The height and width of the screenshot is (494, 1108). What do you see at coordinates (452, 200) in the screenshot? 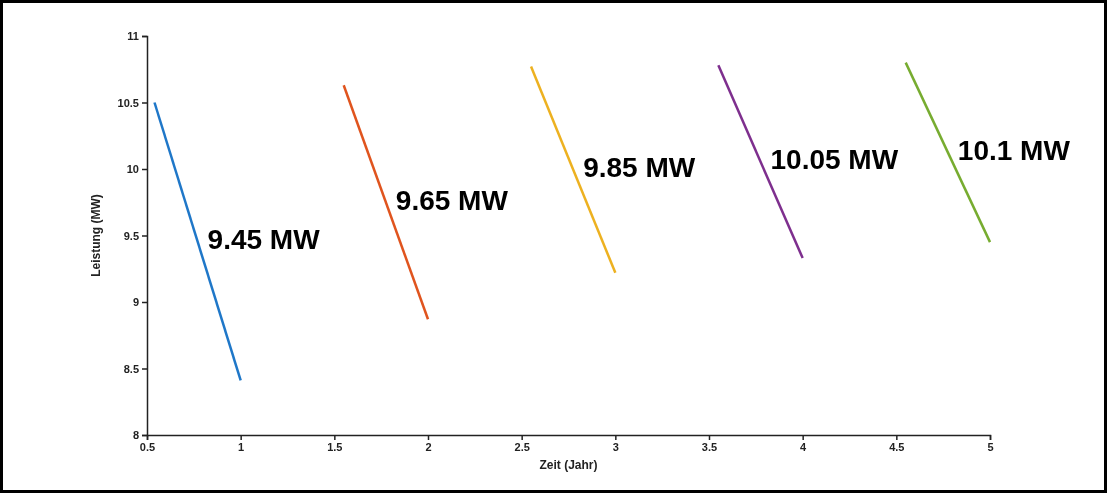
I see `series-label: 9.65 MW` at bounding box center [452, 200].